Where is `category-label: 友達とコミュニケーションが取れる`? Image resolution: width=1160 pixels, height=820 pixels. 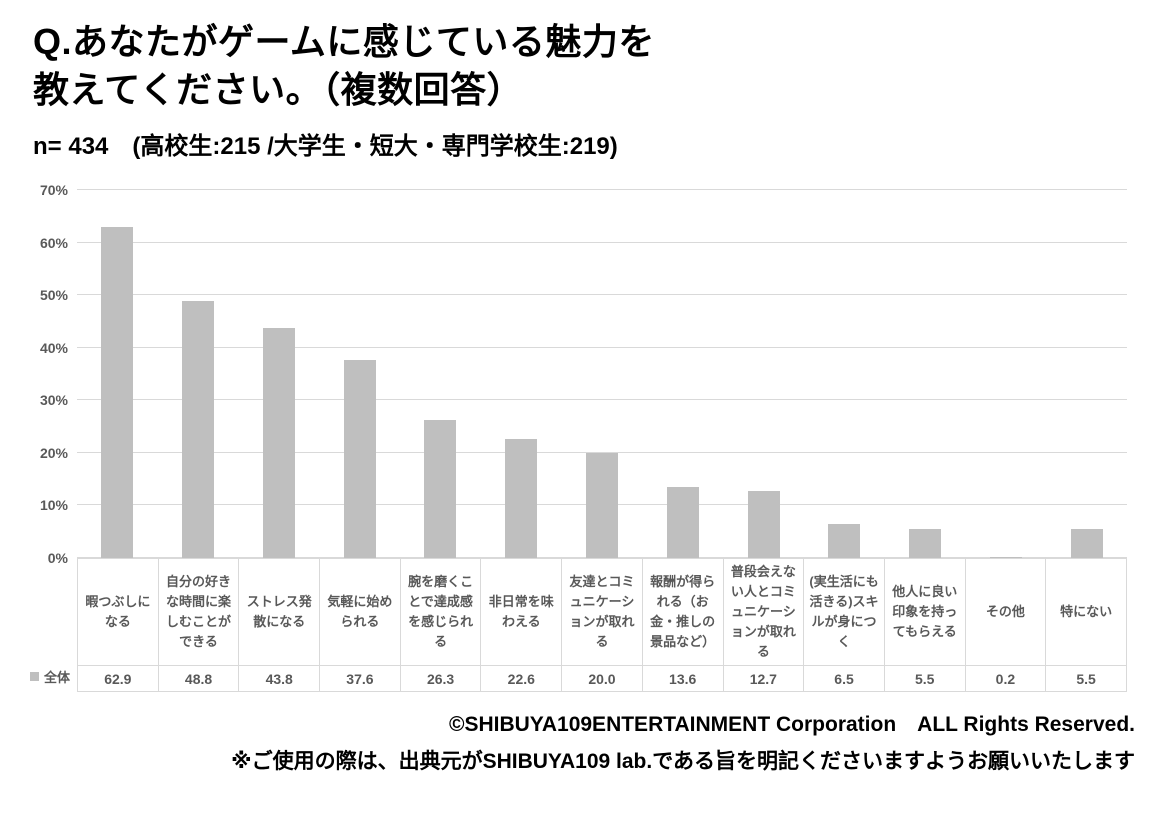 category-label: 友達とコミュニケーションが取れる is located at coordinates (602, 612).